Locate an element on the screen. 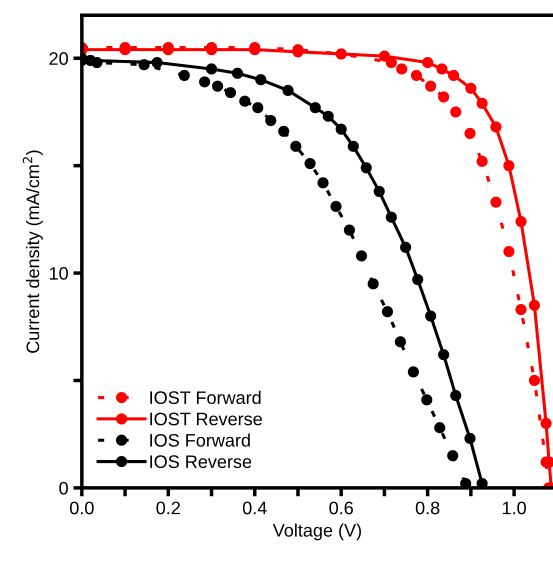 The image size is (553, 566). legend-label: IOS Forward is located at coordinates (200, 440).